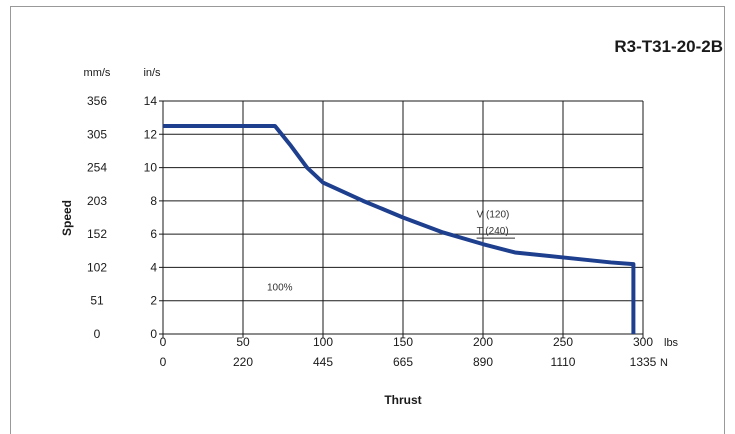 The image size is (735, 434). Describe the element at coordinates (153, 234) in the screenshot. I see `y-tick-label: 6` at that location.